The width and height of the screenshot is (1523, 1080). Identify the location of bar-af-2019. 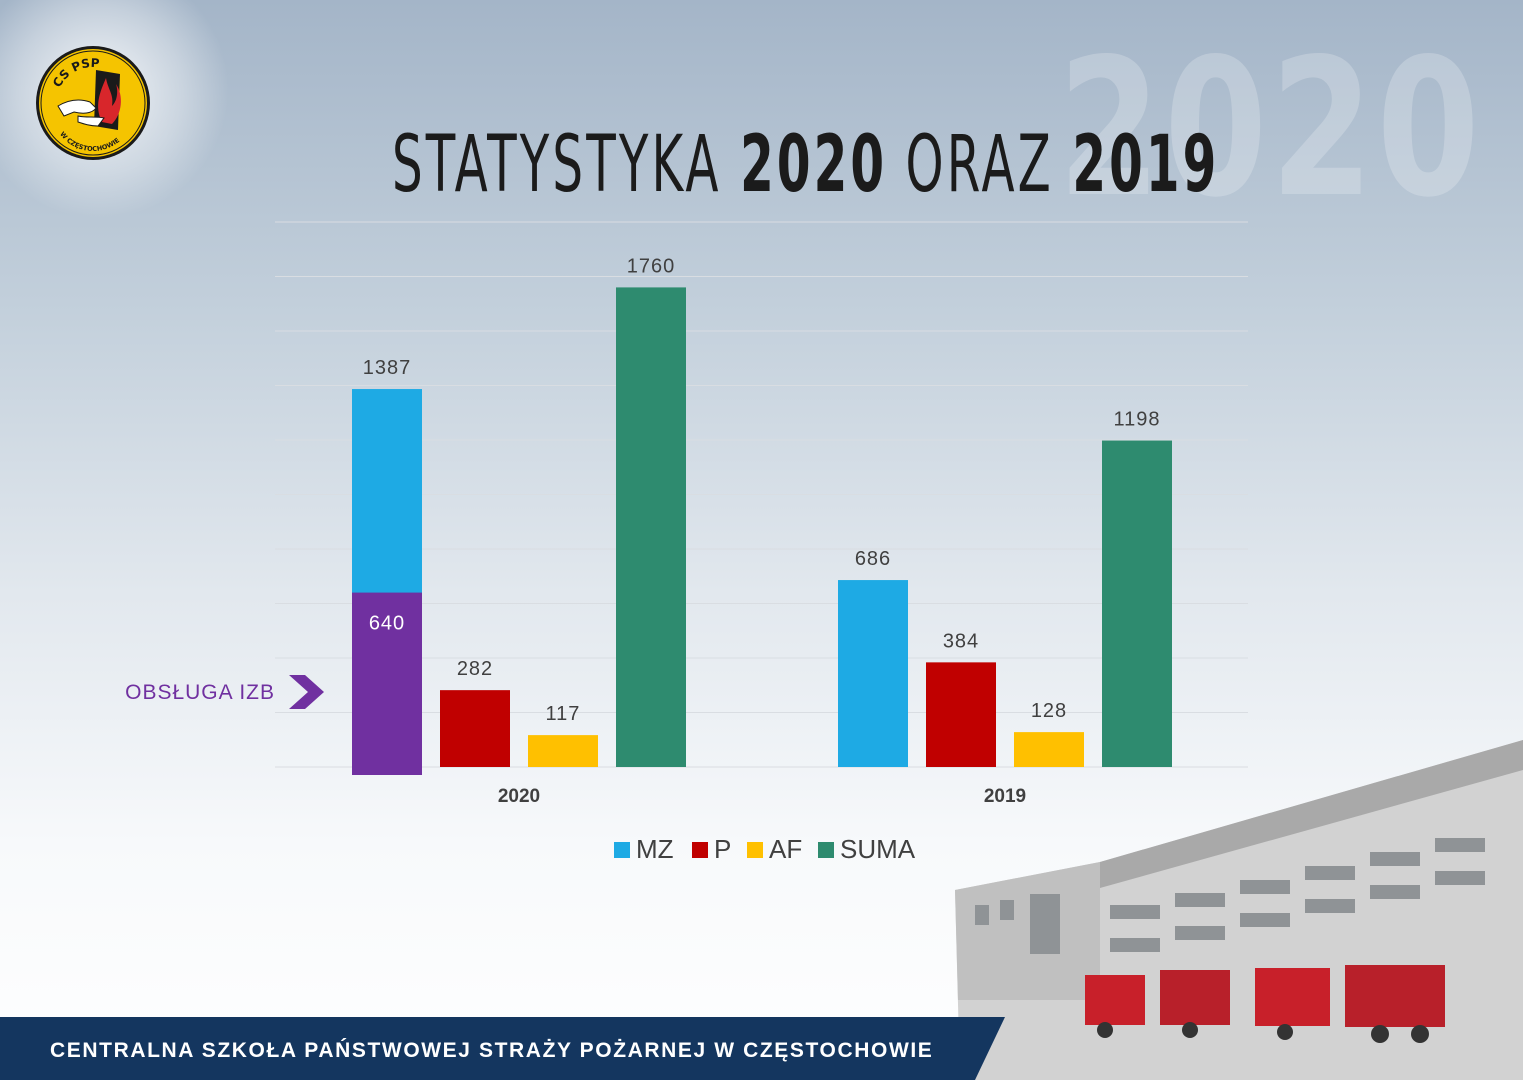
(1049, 749).